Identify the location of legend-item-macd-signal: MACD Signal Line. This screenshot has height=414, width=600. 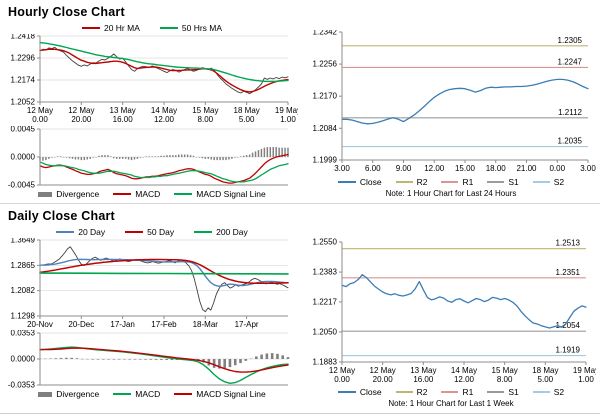
(219, 394).